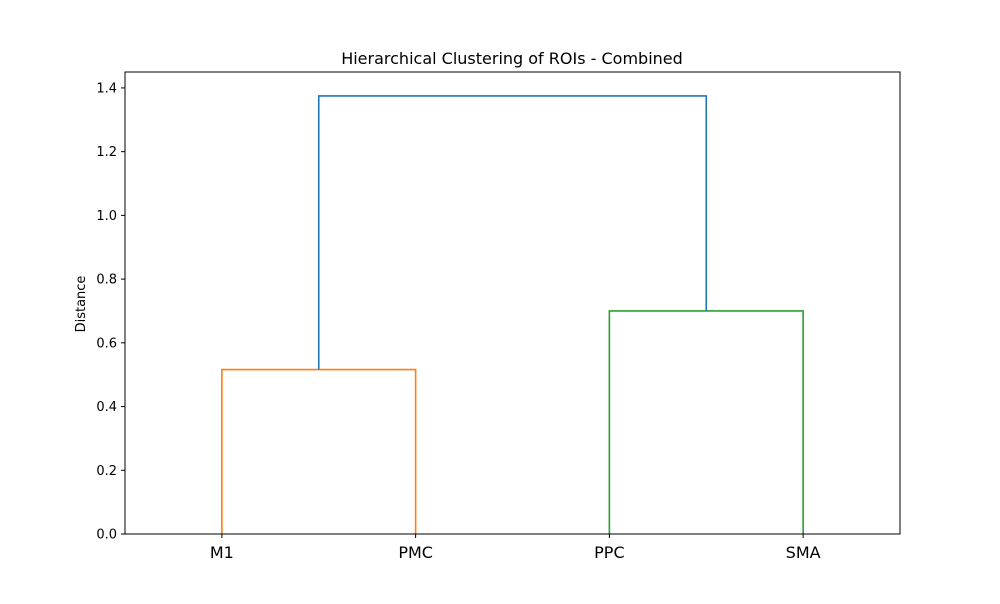 The image size is (1000, 604). I want to click on y-tick-label: 0.4, so click(106, 407).